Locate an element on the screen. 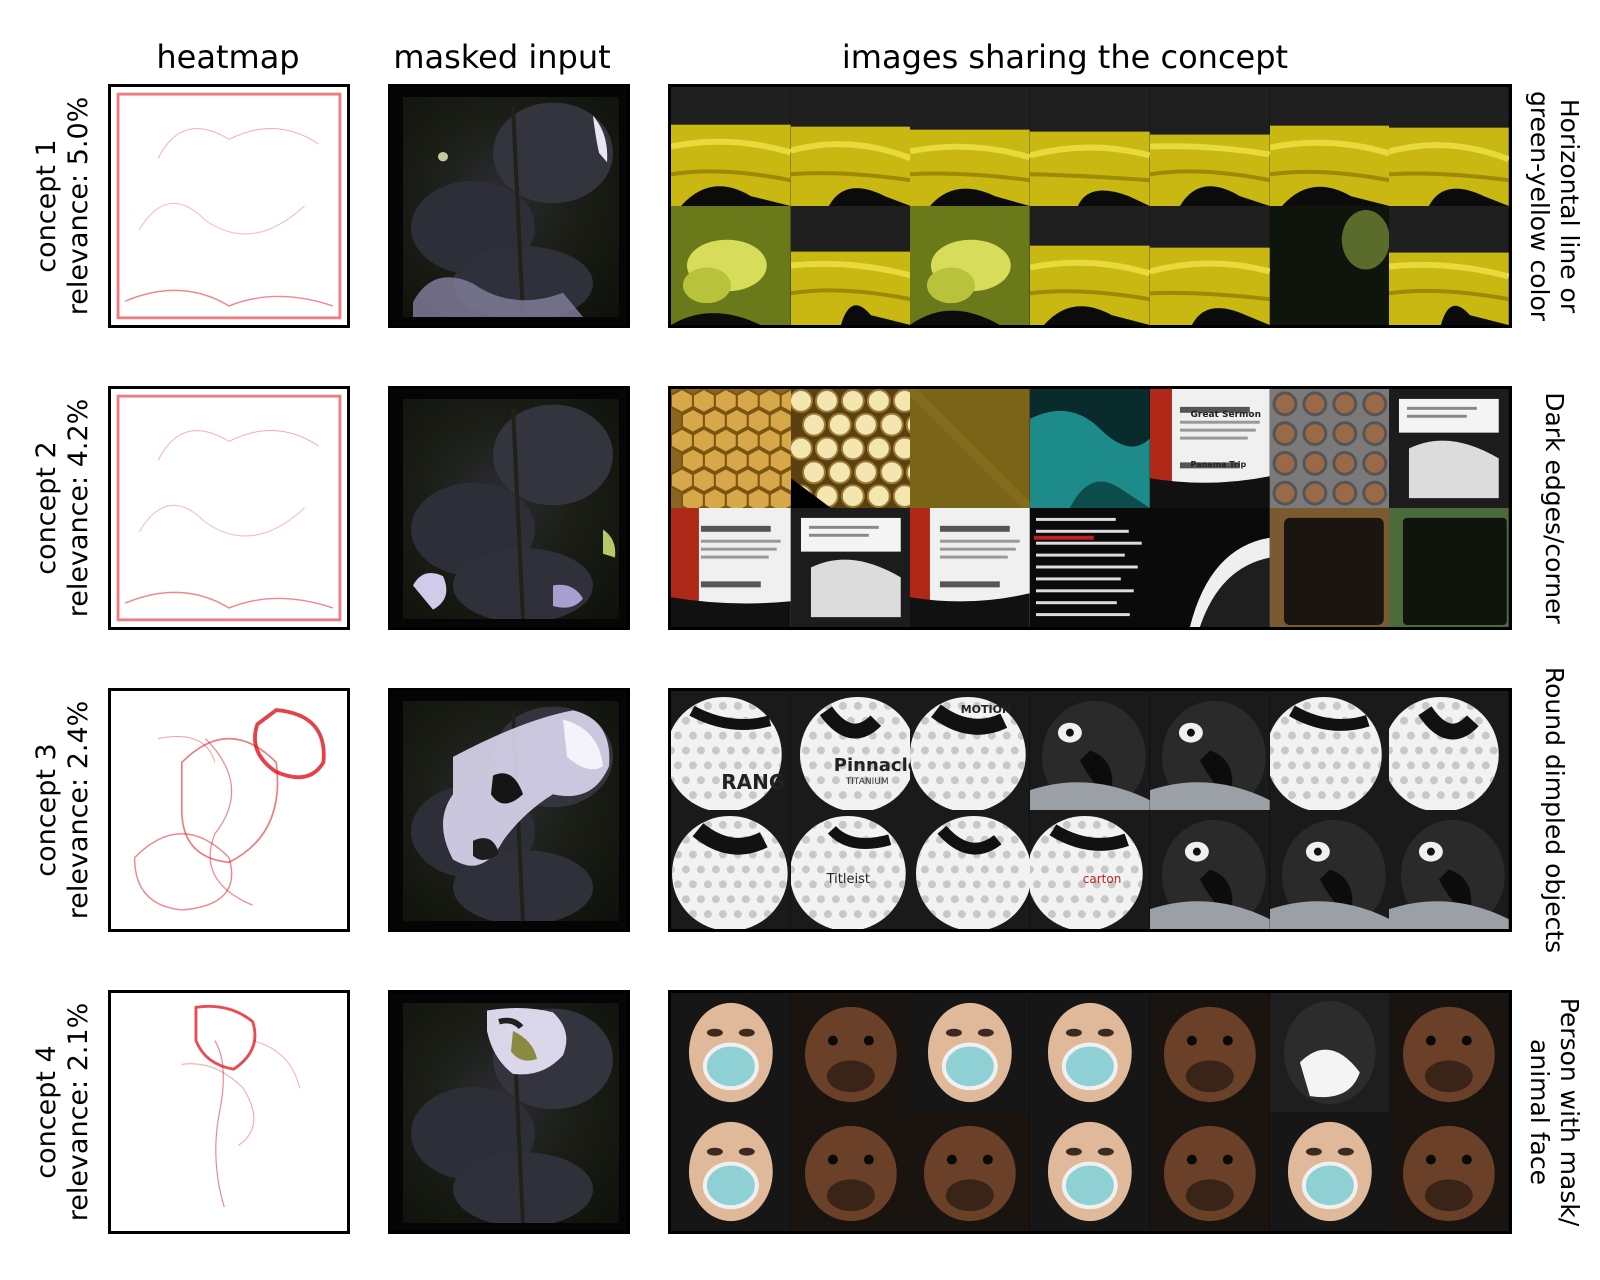 This screenshot has height=1280, width=1600. concept-image-dark-text is located at coordinates (1090, 567).